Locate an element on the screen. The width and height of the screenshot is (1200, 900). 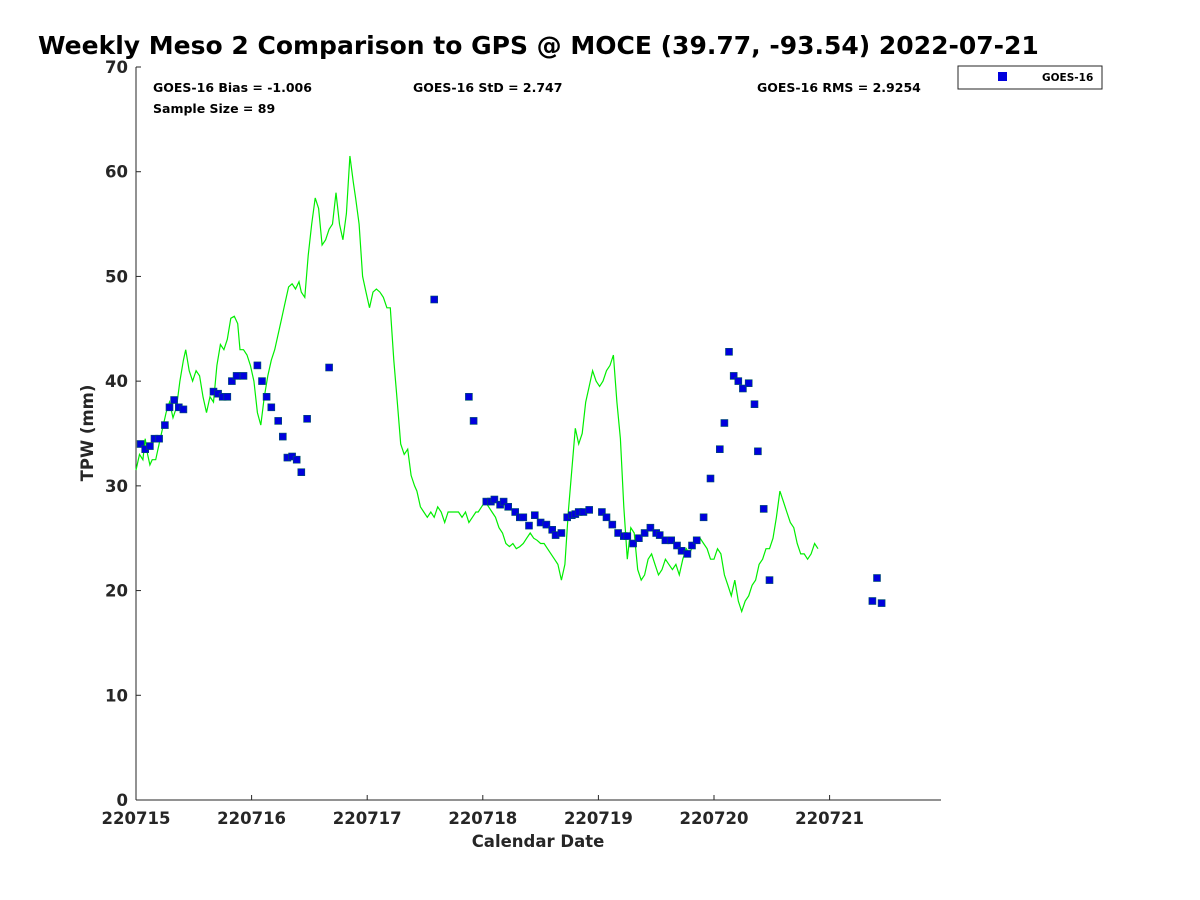
legend-label: GOES-16 is located at coordinates (1067, 78).